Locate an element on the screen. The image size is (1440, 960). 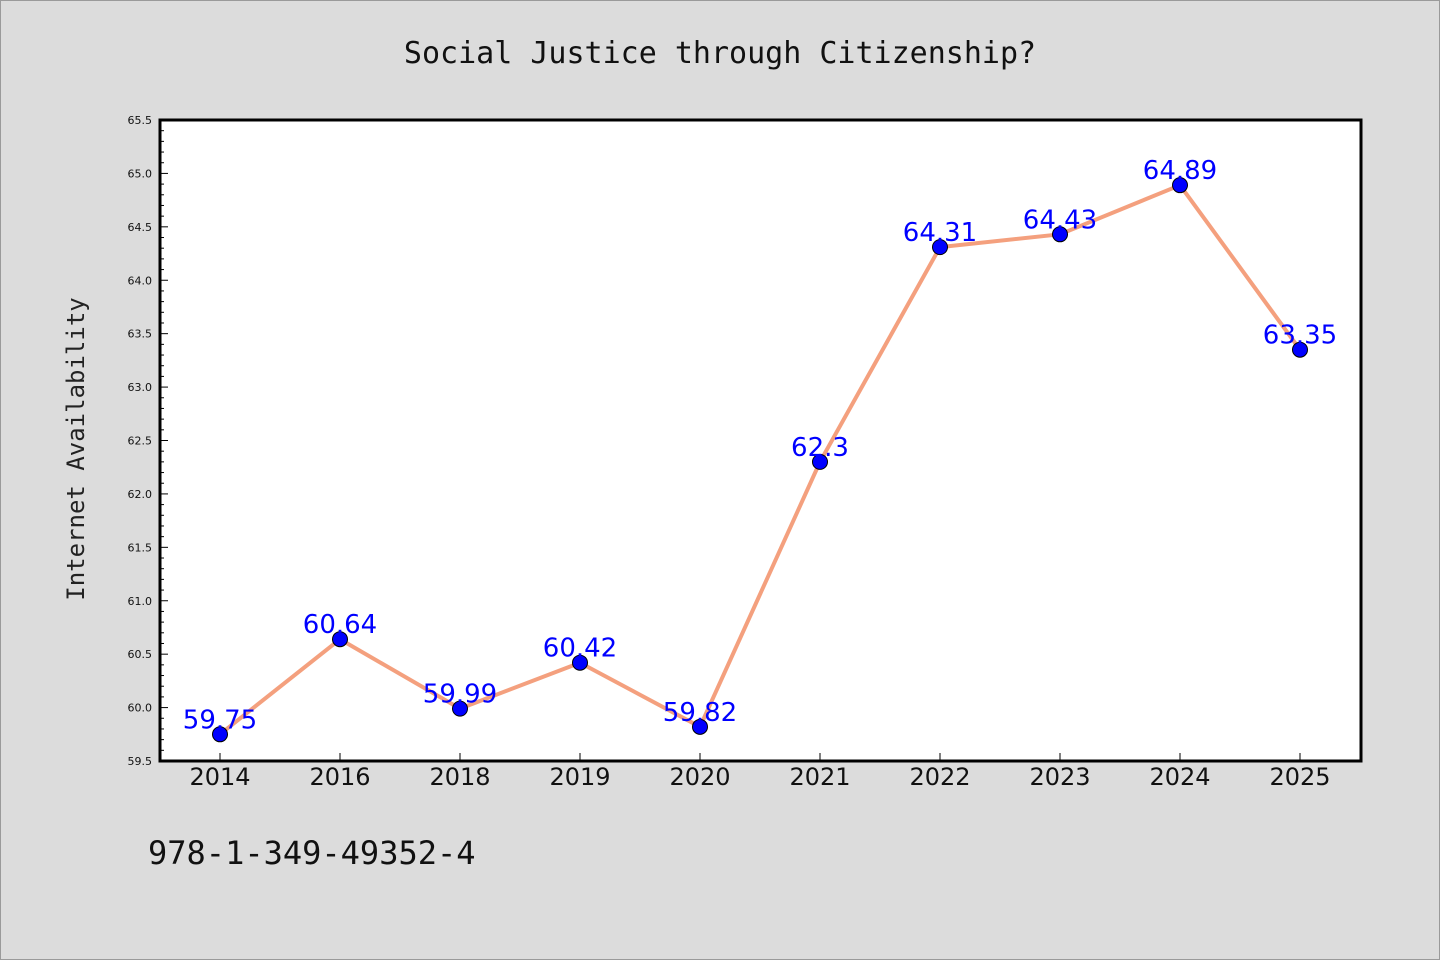
y-tick-label: 64.0 is located at coordinates (140, 280).